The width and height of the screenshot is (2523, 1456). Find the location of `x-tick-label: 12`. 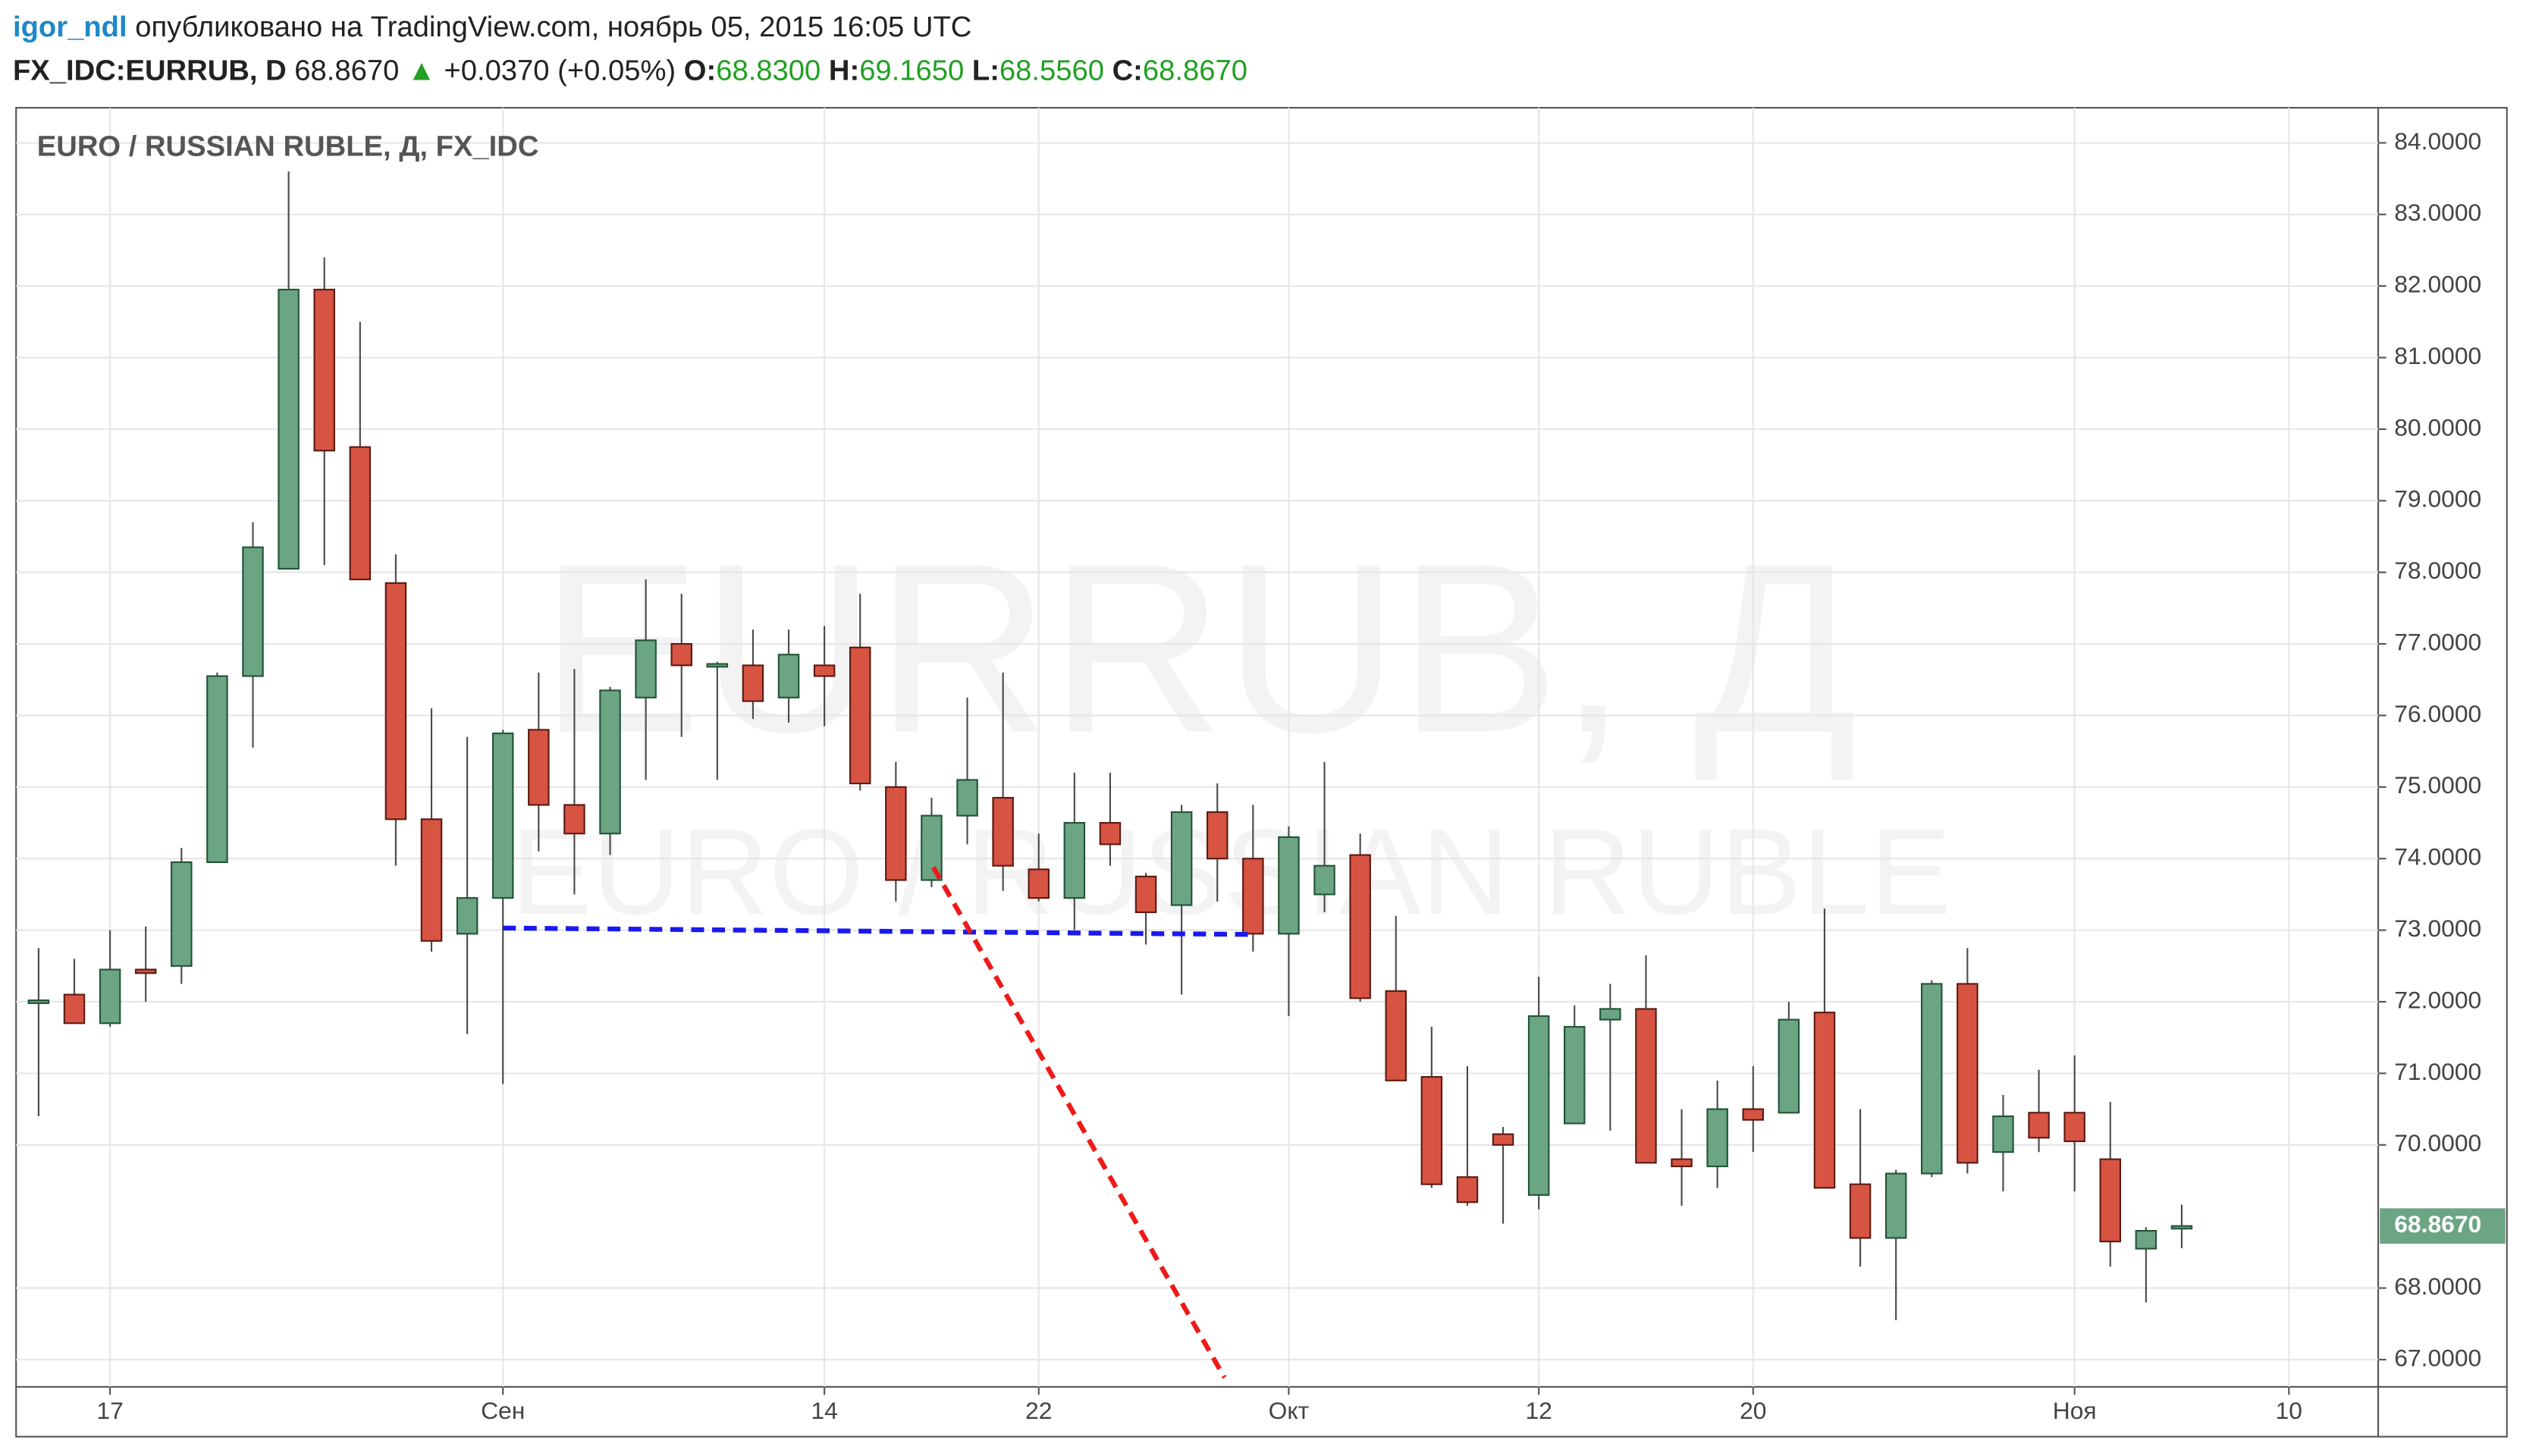

x-tick-label: 12 is located at coordinates (1538, 1410).